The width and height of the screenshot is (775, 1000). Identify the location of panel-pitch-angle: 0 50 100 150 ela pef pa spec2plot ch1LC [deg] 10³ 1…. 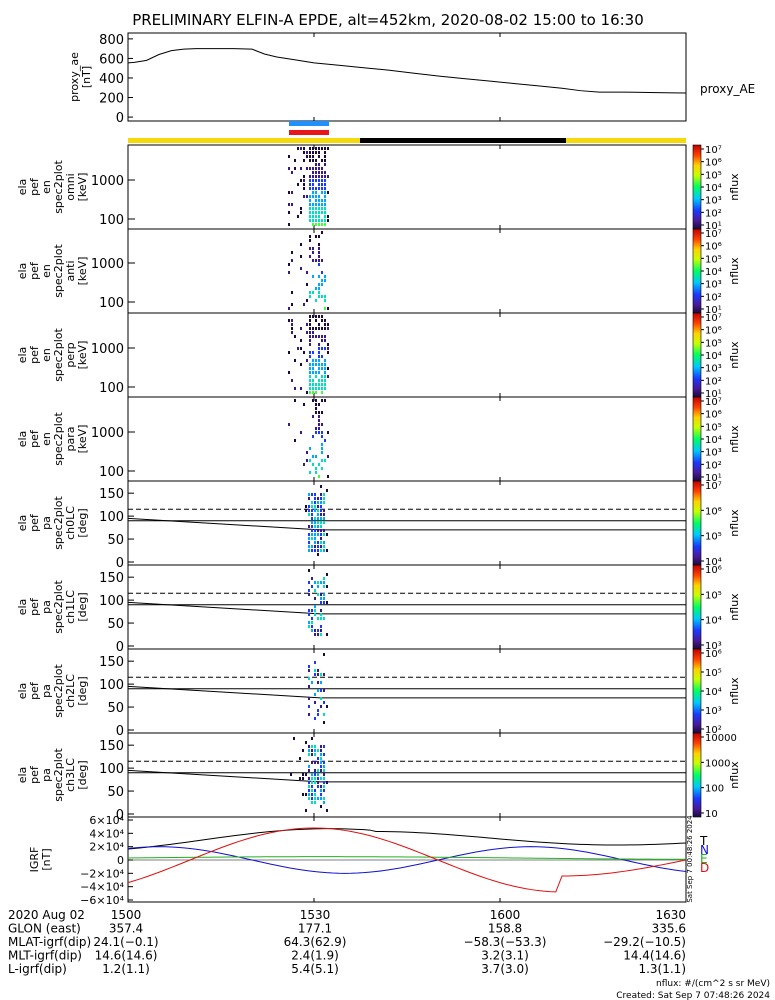
(378, 609).